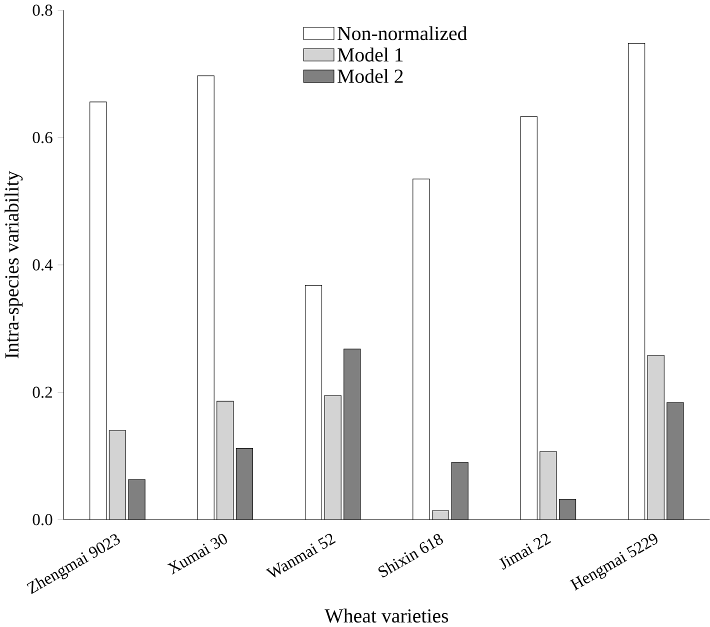 The width and height of the screenshot is (710, 627). I want to click on x-axis-title: Wheat varieties, so click(386, 615).